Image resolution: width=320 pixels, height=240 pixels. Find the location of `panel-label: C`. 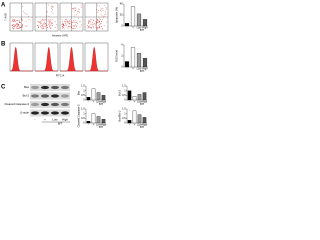

panel-label: C is located at coordinates (3, 88).